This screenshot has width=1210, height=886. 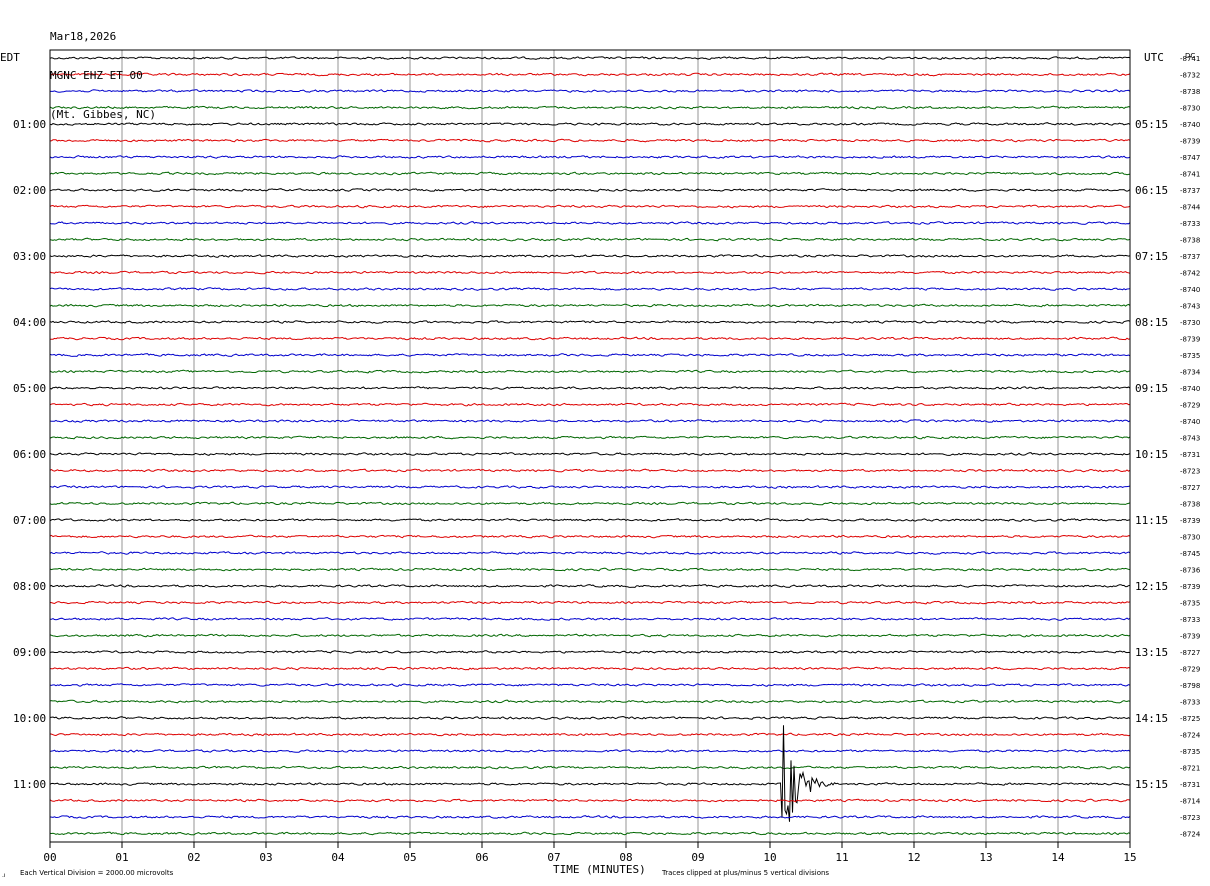 What do you see at coordinates (589, 857) in the screenshot?
I see `x-tick-labels: 00 01 02 03 04 05 06 07 08 09 10 11 12 13 14 15` at bounding box center [589, 857].